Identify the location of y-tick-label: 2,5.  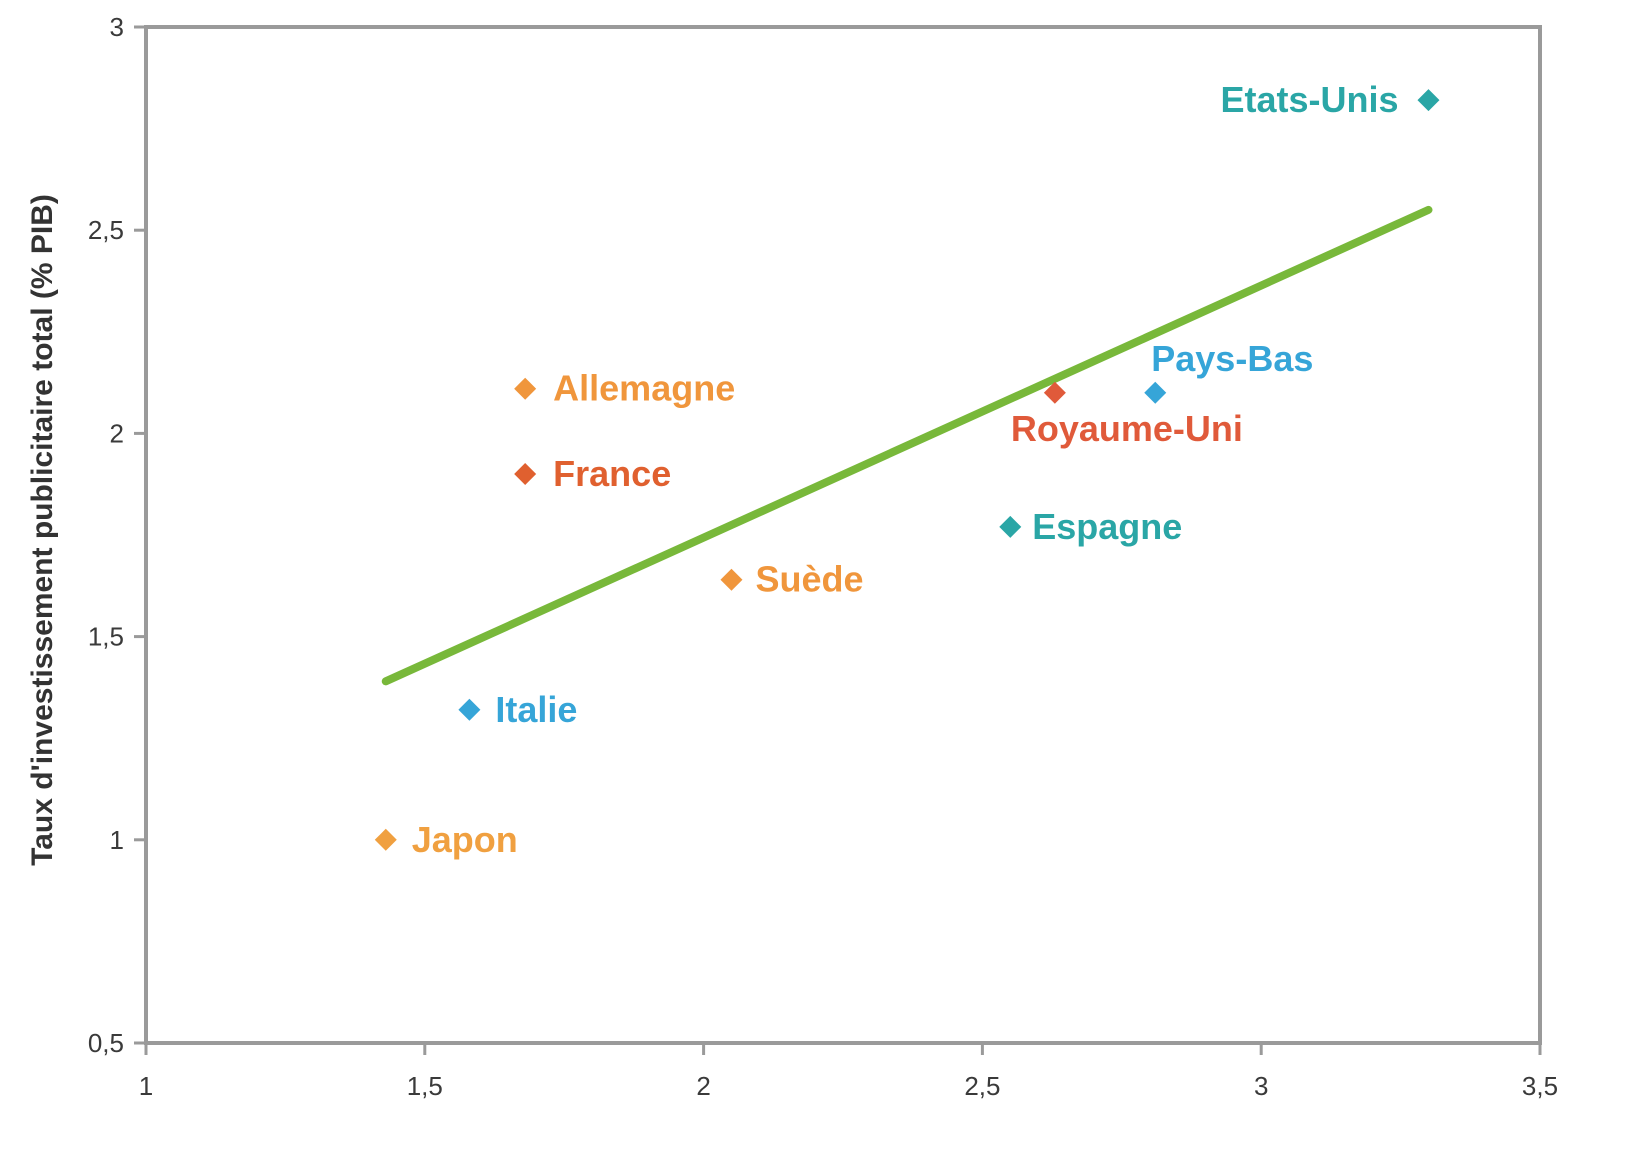
(106, 230).